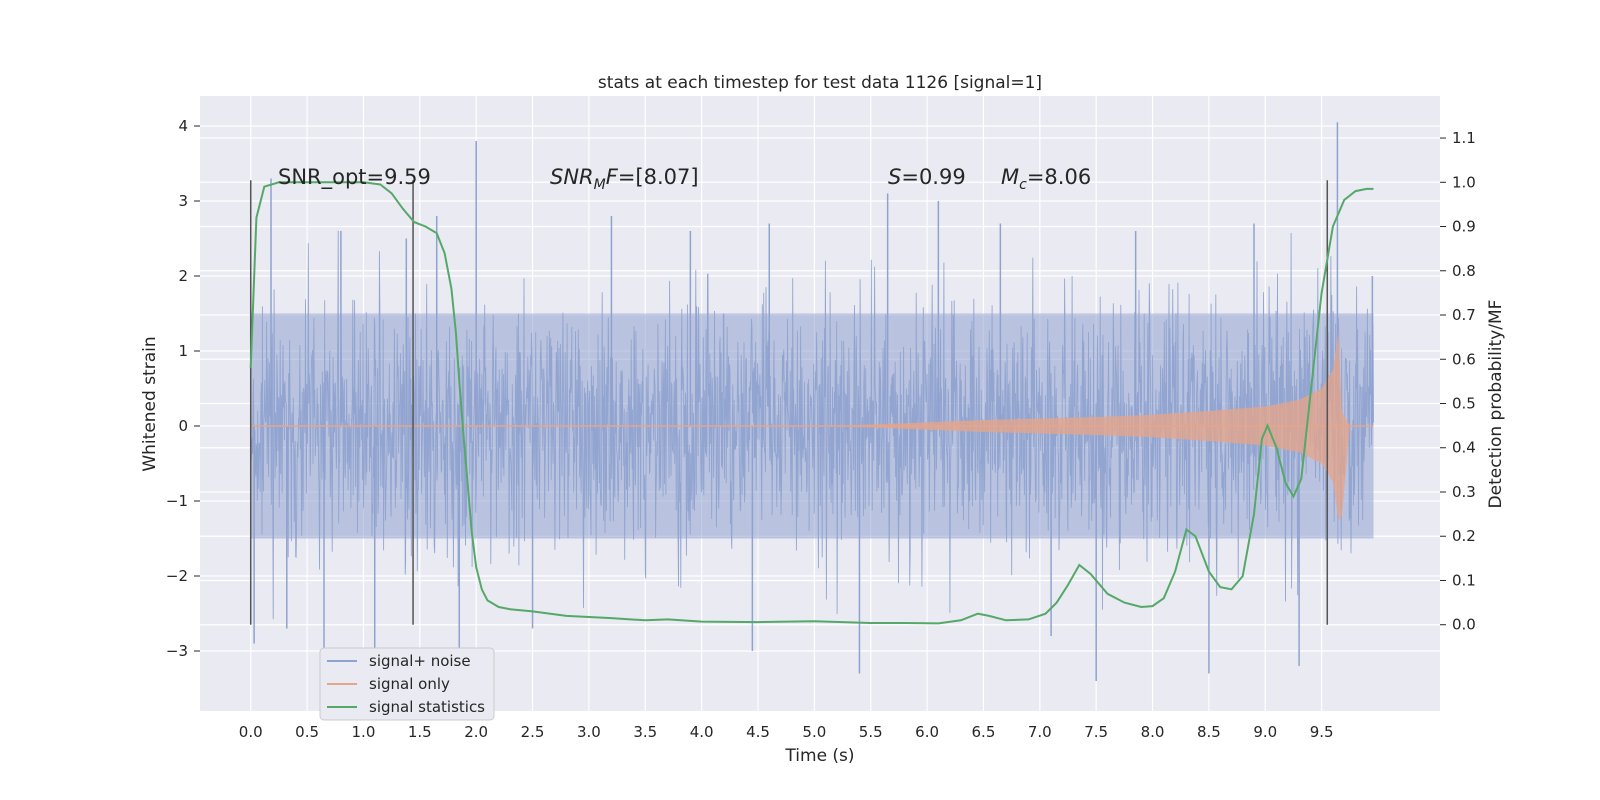 Image resolution: width=1600 pixels, height=800 pixels. What do you see at coordinates (1464, 182) in the screenshot?
I see `y-right-tick-label: 1.0` at bounding box center [1464, 182].